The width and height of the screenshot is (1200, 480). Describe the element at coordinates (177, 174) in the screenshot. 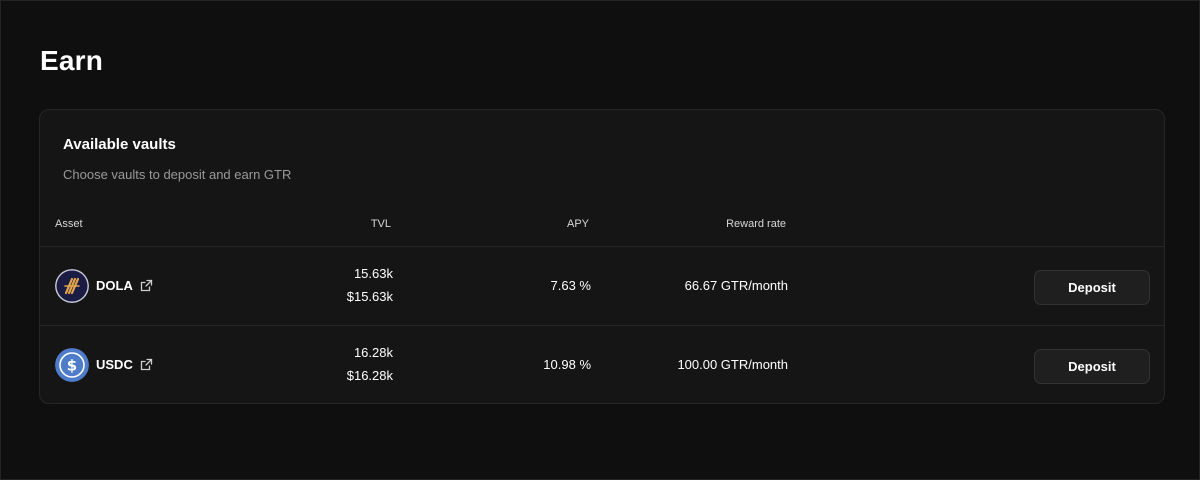

I see `vaults-card-subtitle: Choose vaults to deposit and earn GTR` at that location.